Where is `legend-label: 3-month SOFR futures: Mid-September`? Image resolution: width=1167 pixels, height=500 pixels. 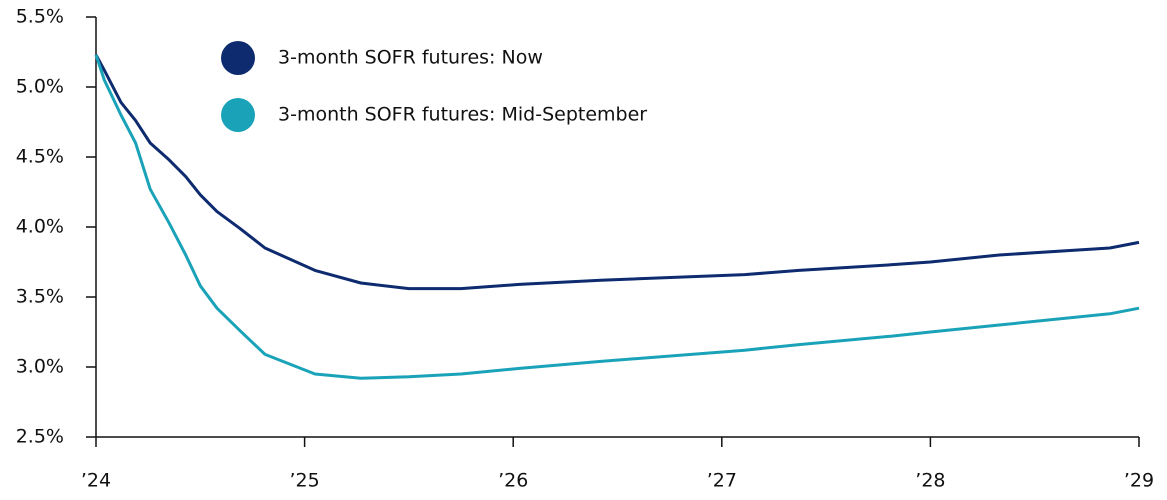
legend-label: 3-month SOFR futures: Mid-September is located at coordinates (462, 115).